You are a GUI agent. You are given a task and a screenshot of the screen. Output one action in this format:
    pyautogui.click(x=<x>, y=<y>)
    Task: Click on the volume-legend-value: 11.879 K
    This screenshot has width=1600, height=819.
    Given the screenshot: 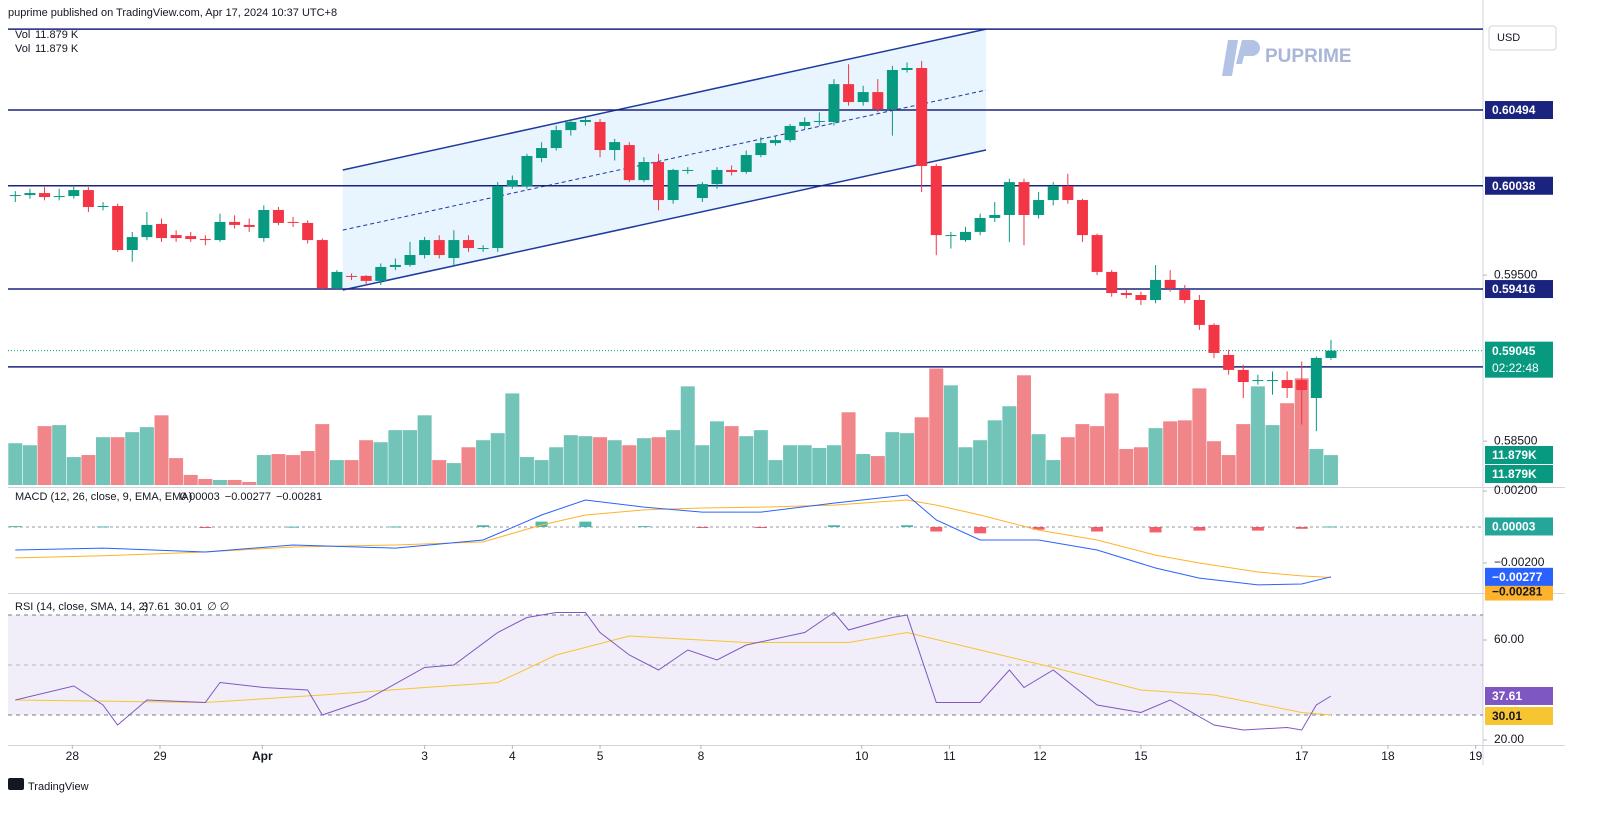 What is the action you would take?
    pyautogui.click(x=57, y=49)
    